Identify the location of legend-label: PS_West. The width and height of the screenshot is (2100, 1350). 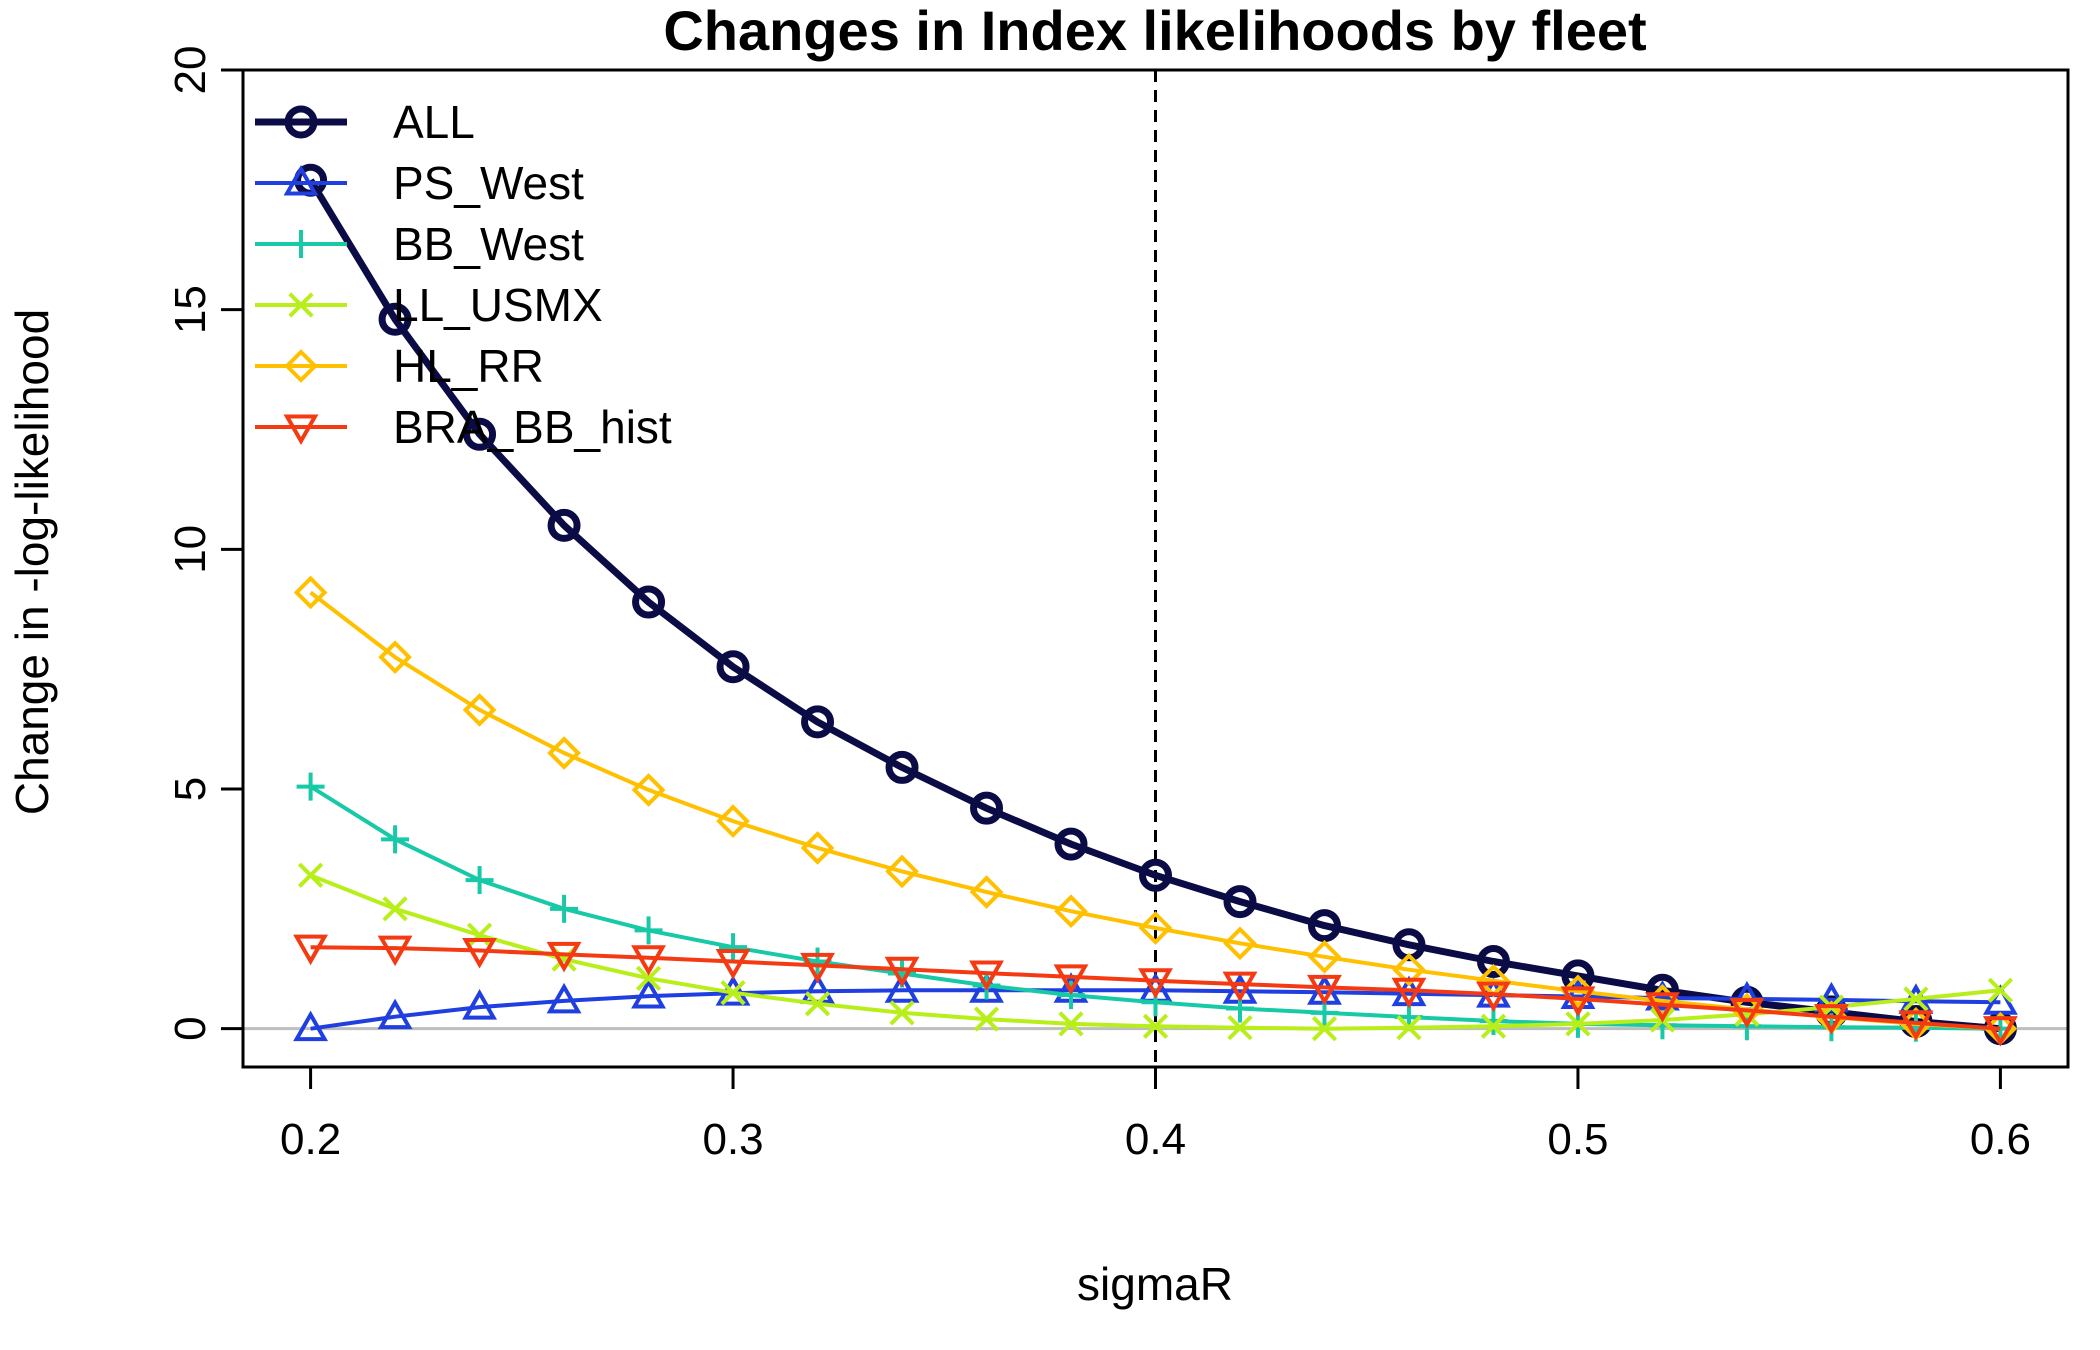
(488, 183).